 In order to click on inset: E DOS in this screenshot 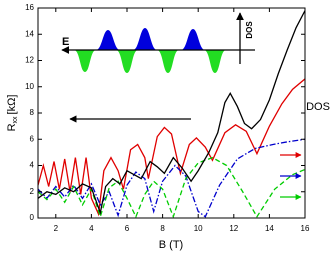, I will do `click(158, 42)`.